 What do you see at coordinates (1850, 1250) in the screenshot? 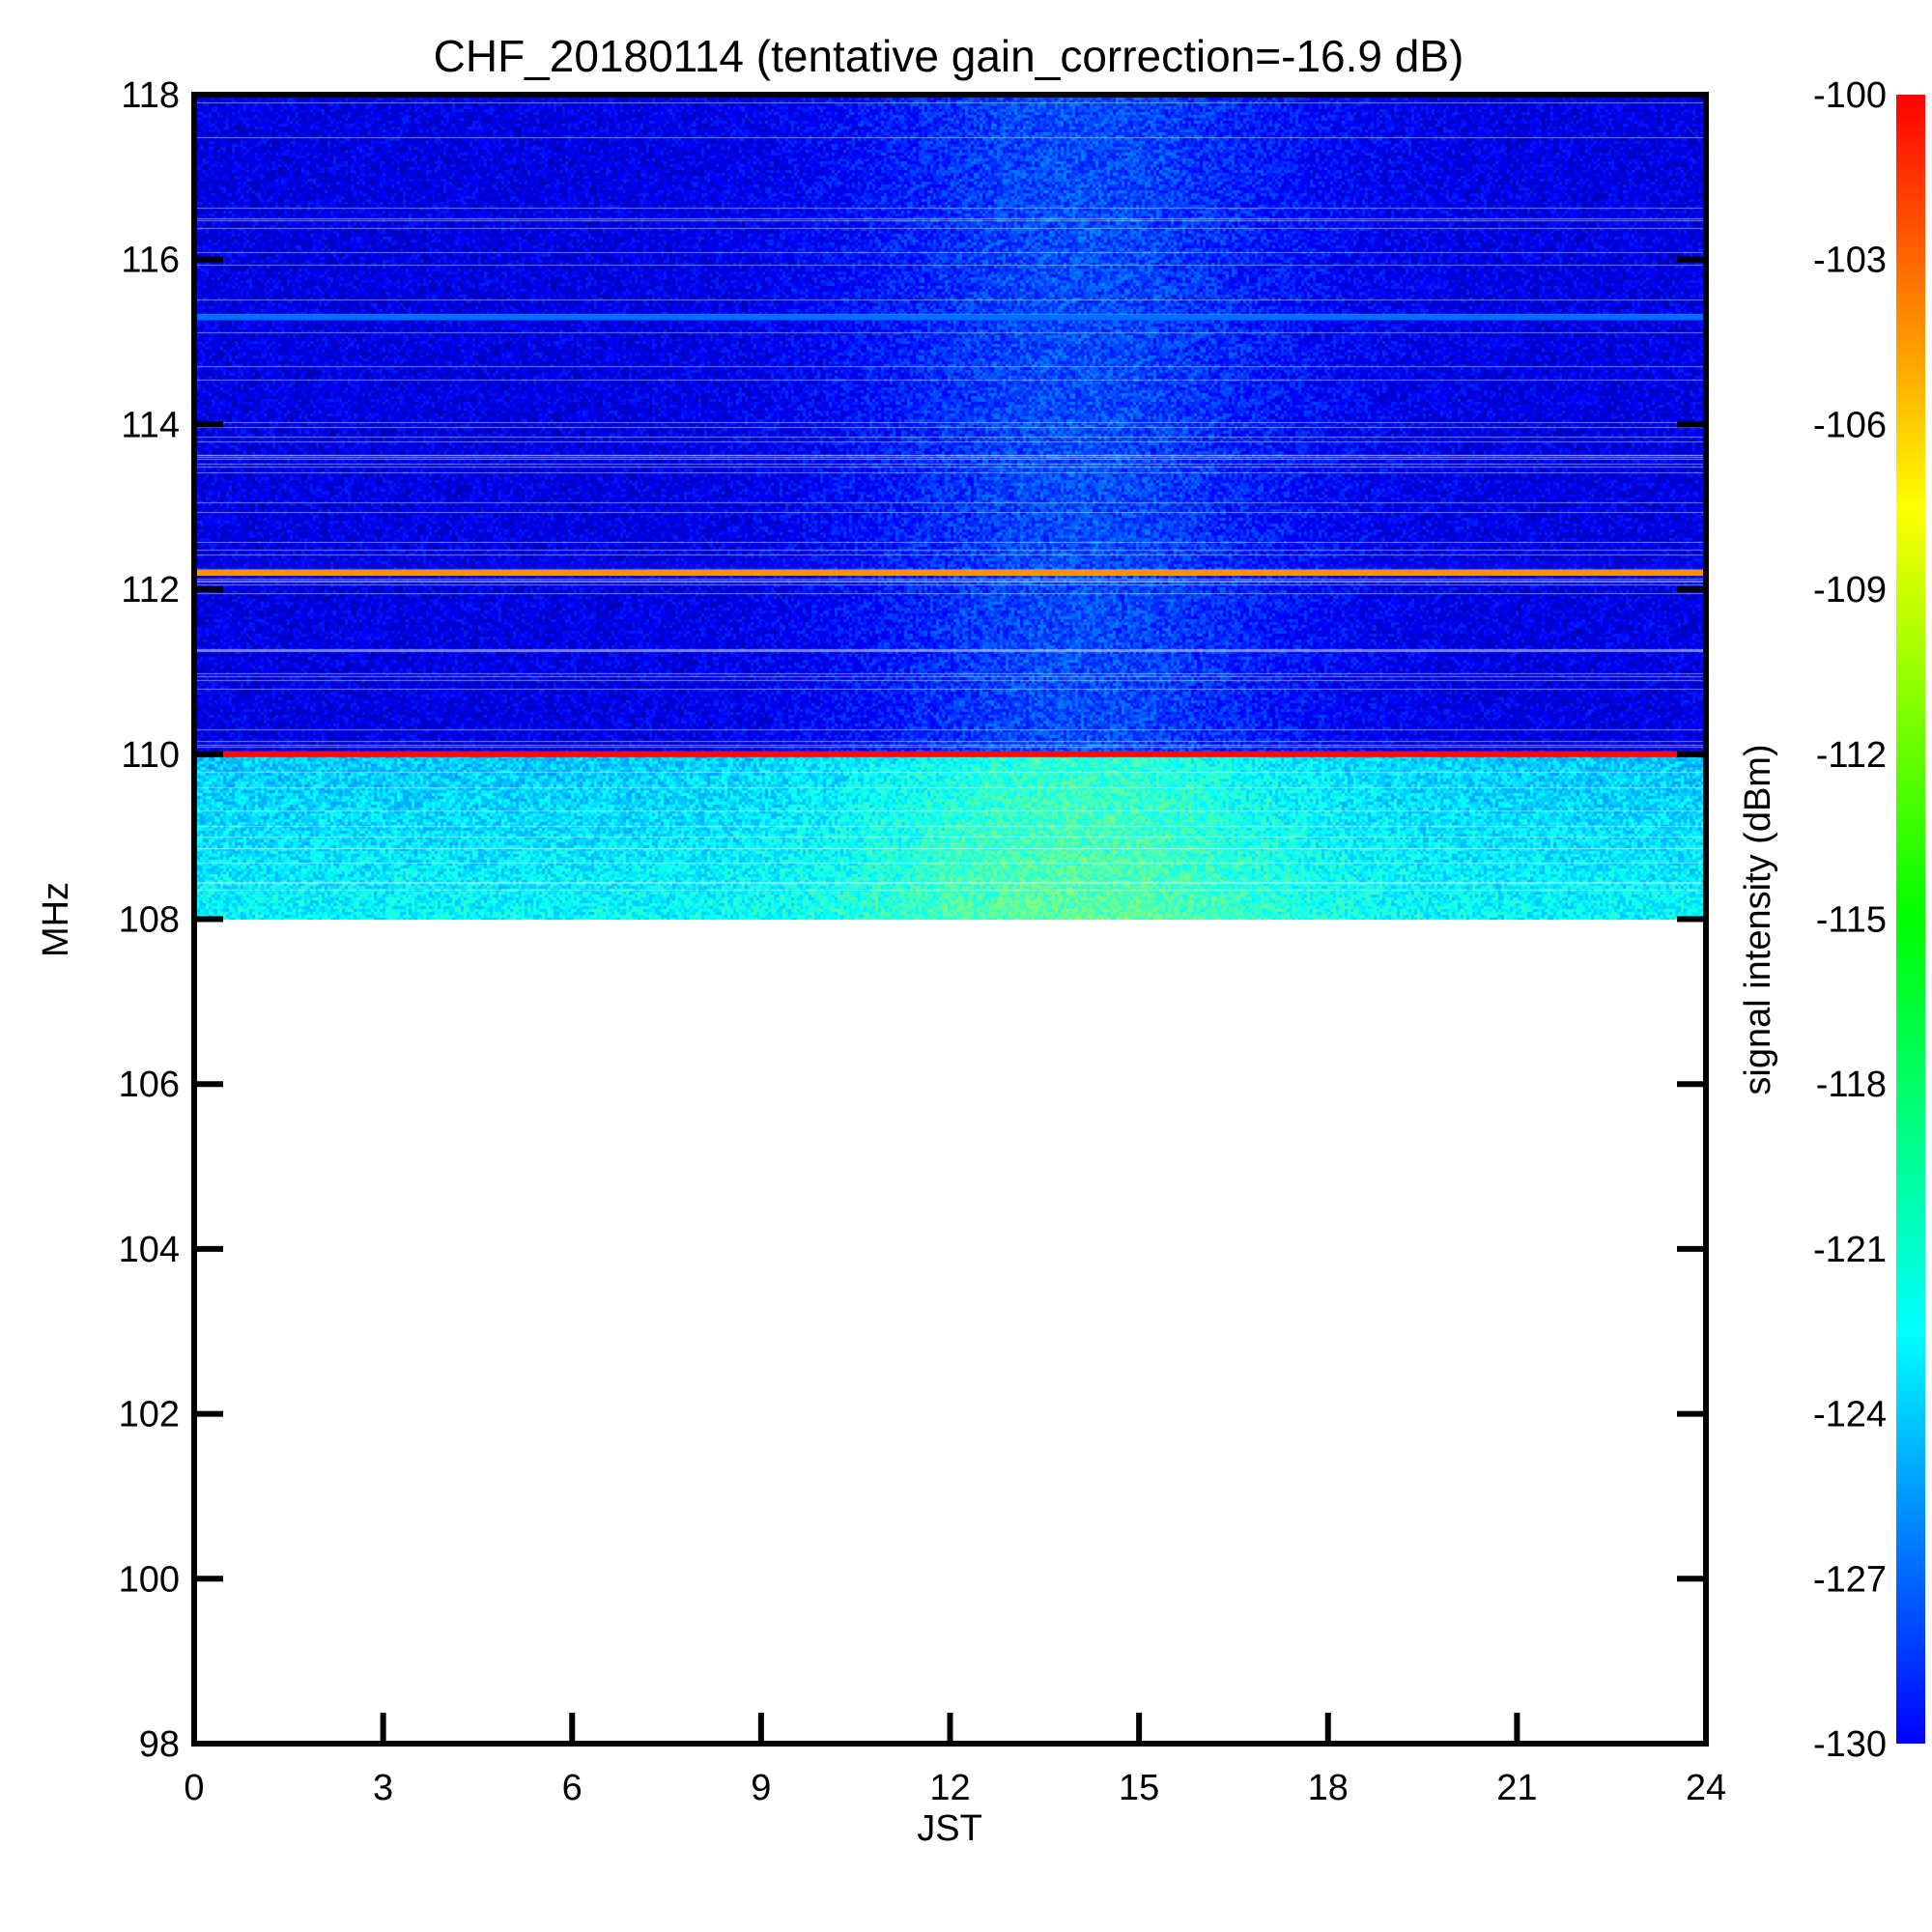
I see `colorbar-tick-label: -121` at bounding box center [1850, 1250].